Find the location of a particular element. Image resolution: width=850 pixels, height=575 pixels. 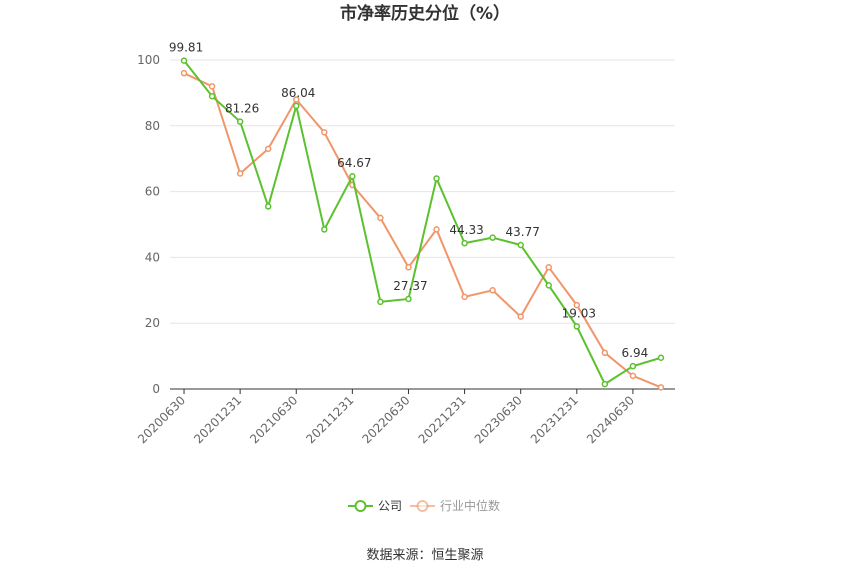

data-label: 99.81 is located at coordinates (186, 48).